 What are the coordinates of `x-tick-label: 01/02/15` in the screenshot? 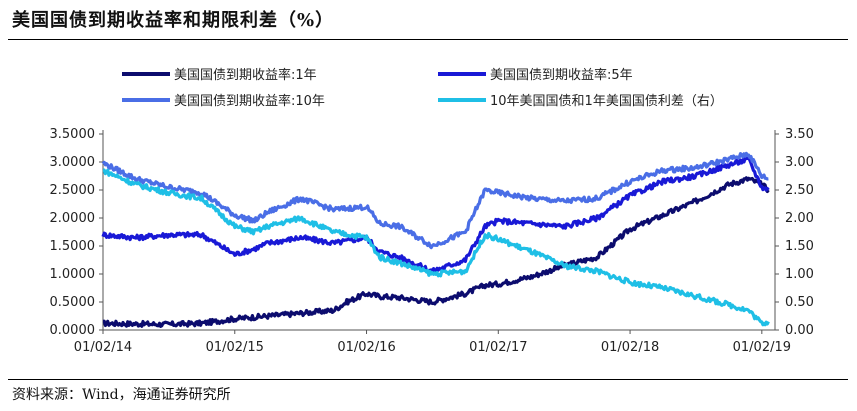 It's located at (235, 347).